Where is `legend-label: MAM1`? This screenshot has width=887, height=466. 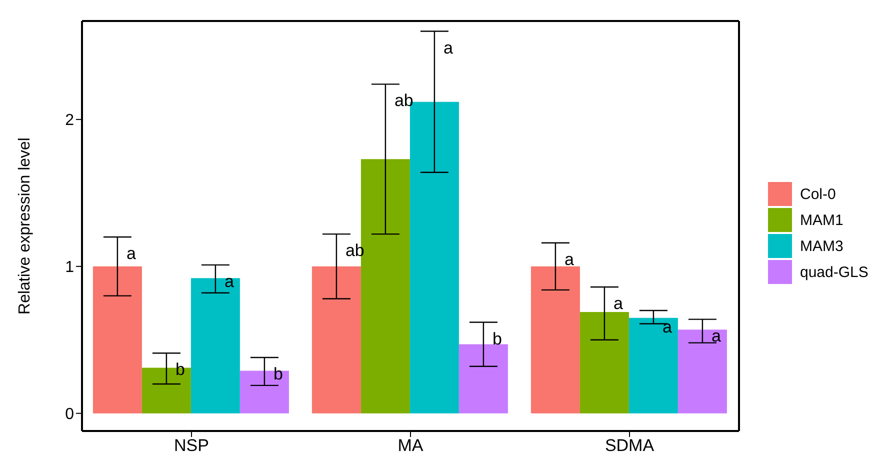
legend-label: MAM1 is located at coordinates (822, 220).